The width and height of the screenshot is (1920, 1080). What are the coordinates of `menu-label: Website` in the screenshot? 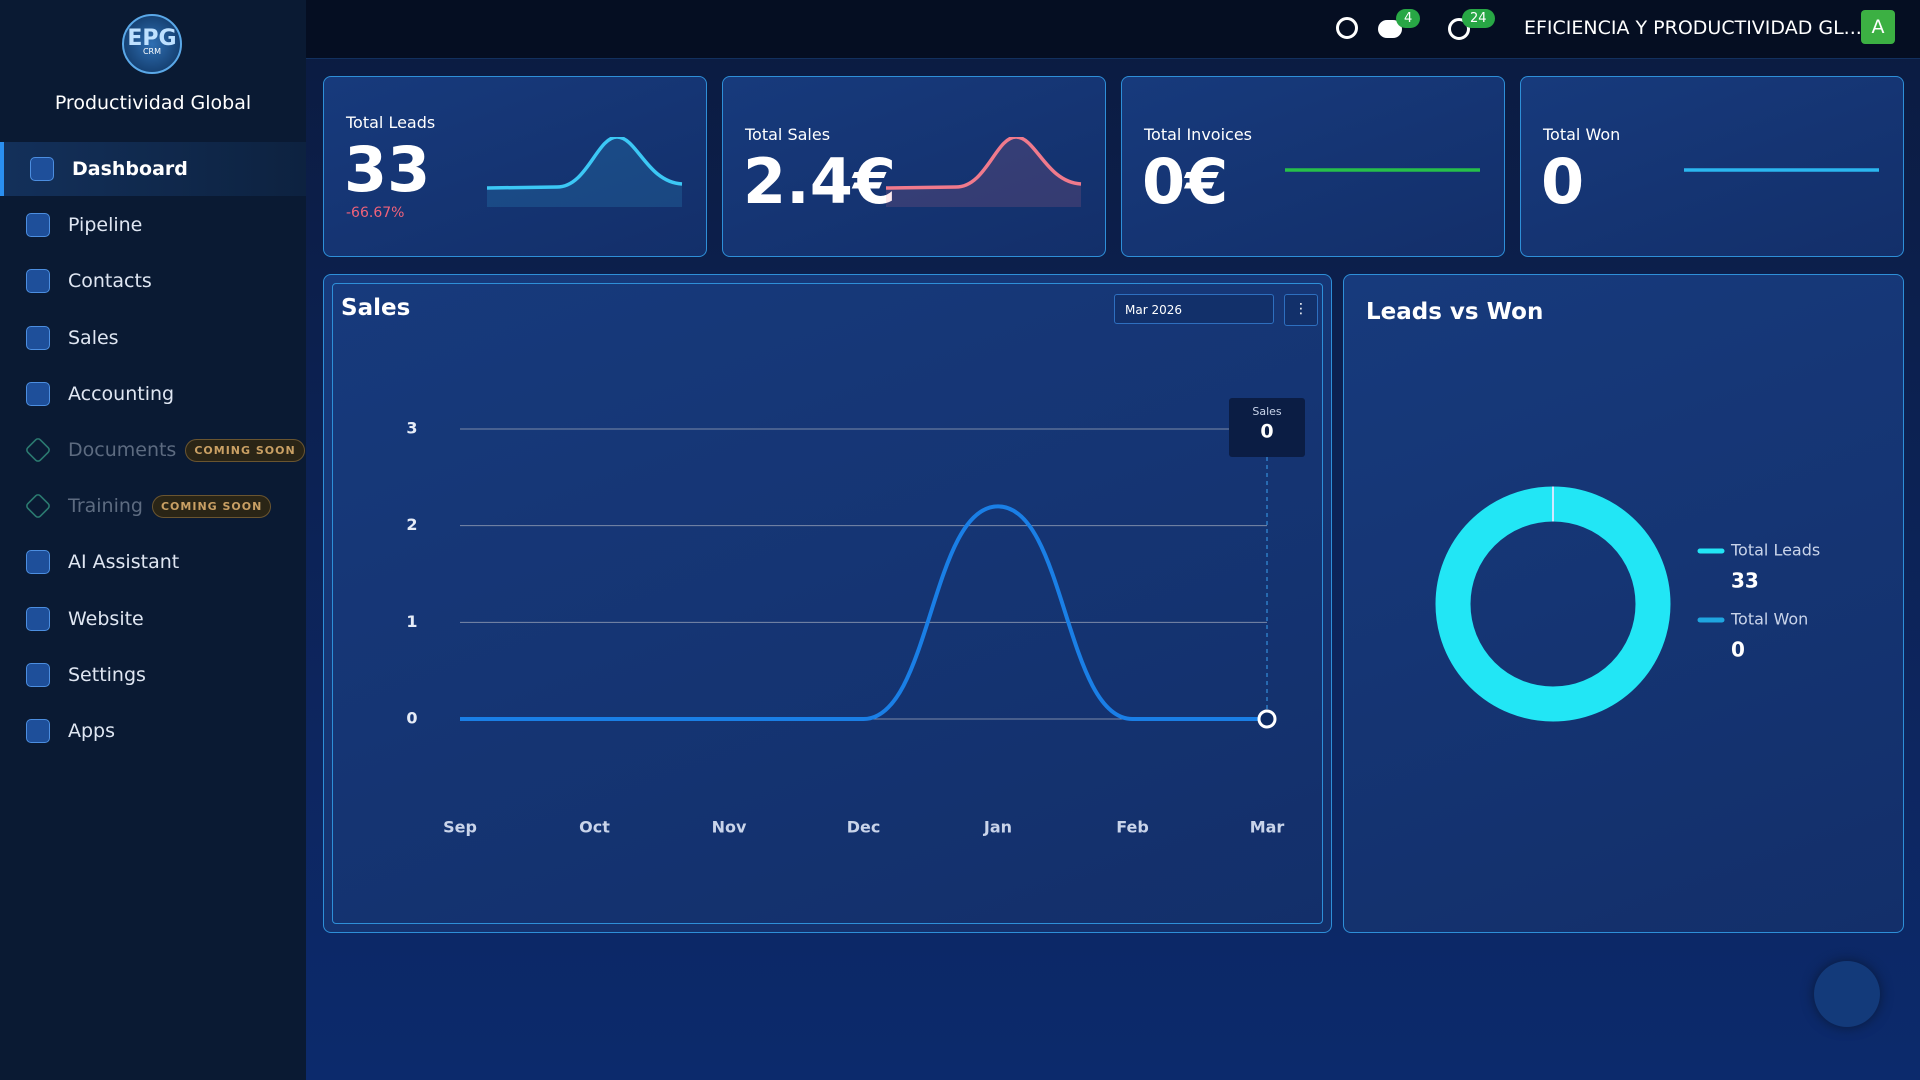 It's located at (106, 618).